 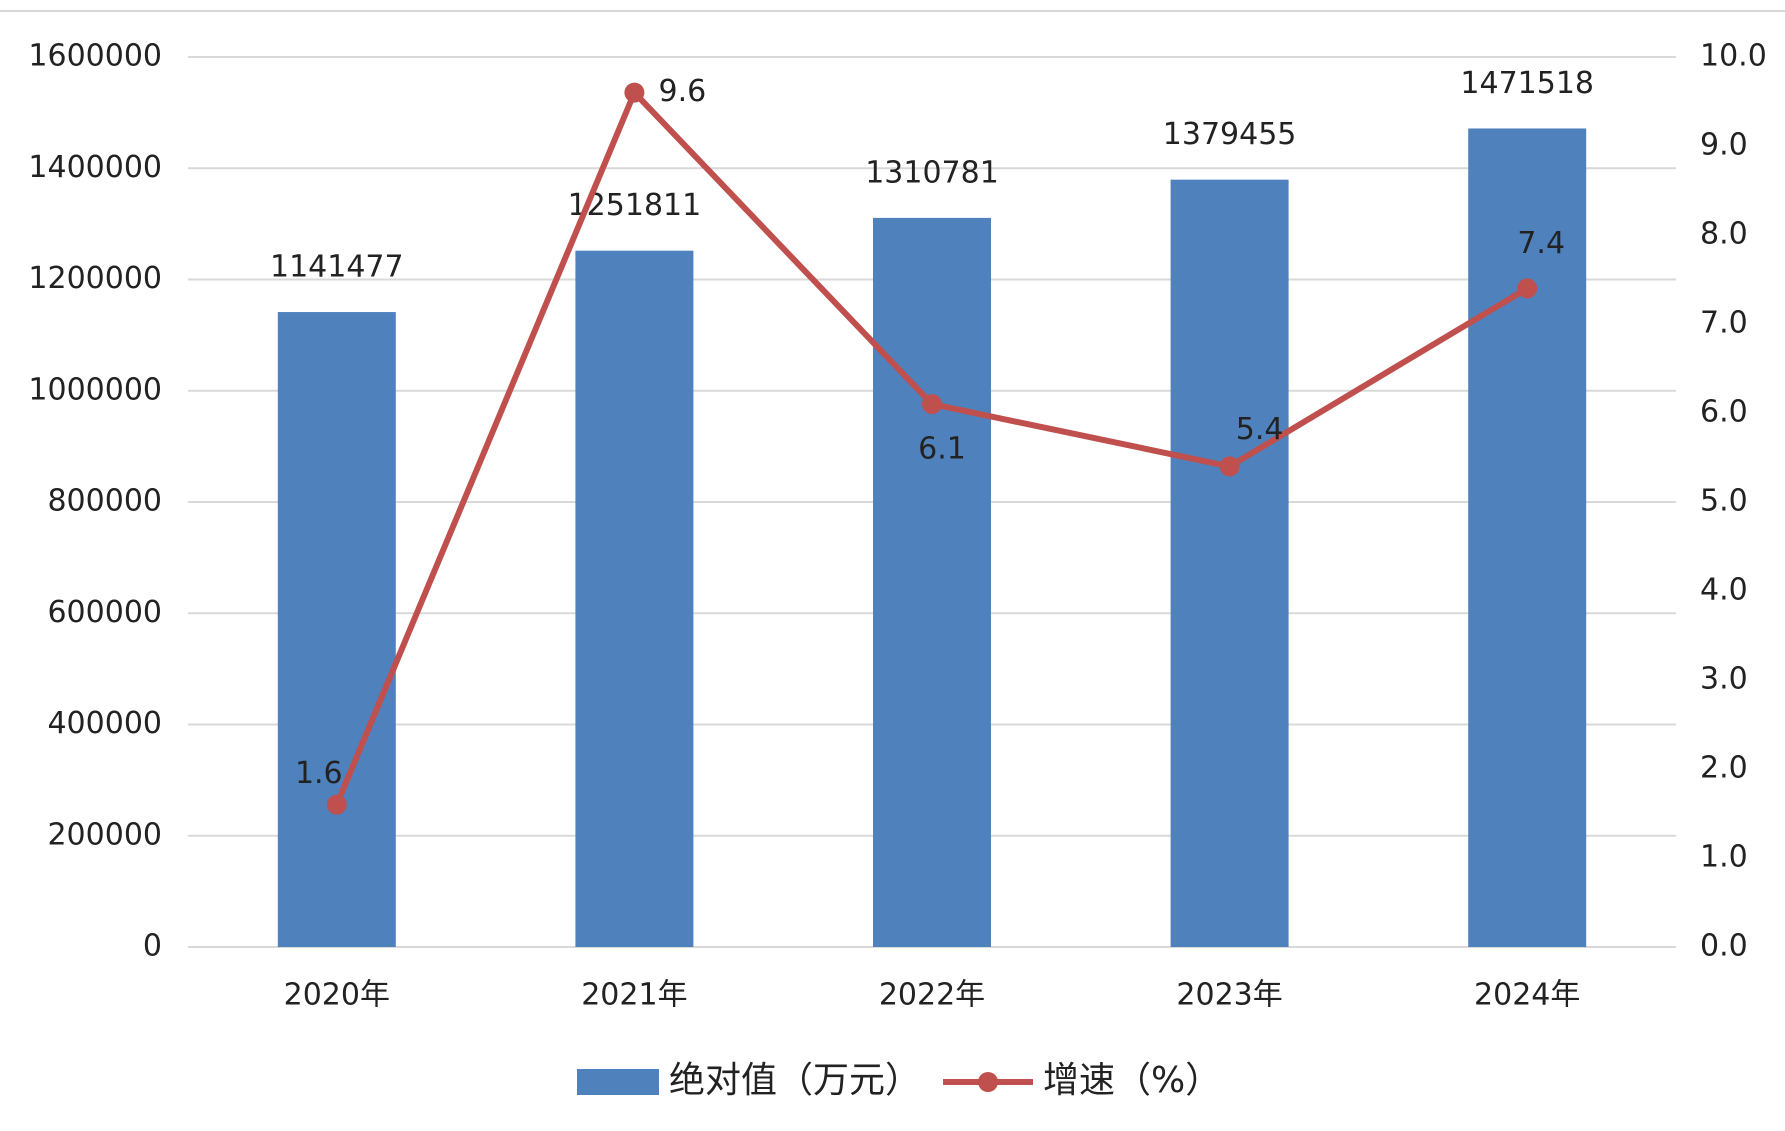 What do you see at coordinates (634, 995) in the screenshot?
I see `x-tick-label: 2021年` at bounding box center [634, 995].